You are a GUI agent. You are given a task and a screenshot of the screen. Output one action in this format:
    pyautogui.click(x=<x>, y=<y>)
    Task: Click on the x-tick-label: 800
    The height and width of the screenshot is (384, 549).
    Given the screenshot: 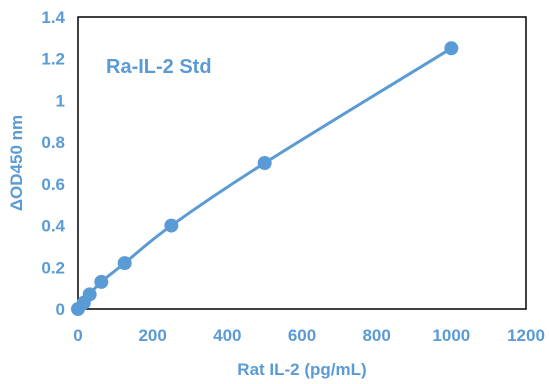 What is the action you would take?
    pyautogui.click(x=376, y=335)
    